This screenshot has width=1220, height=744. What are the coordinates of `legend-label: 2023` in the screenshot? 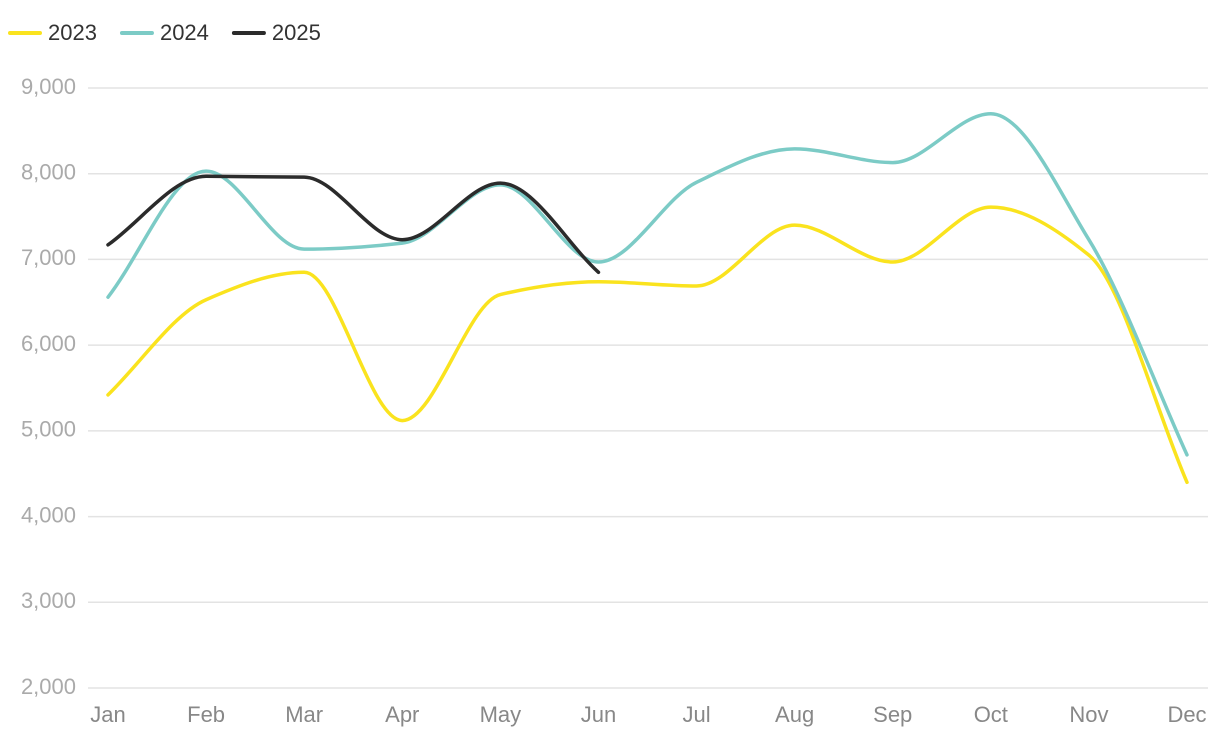 It's located at (72, 32).